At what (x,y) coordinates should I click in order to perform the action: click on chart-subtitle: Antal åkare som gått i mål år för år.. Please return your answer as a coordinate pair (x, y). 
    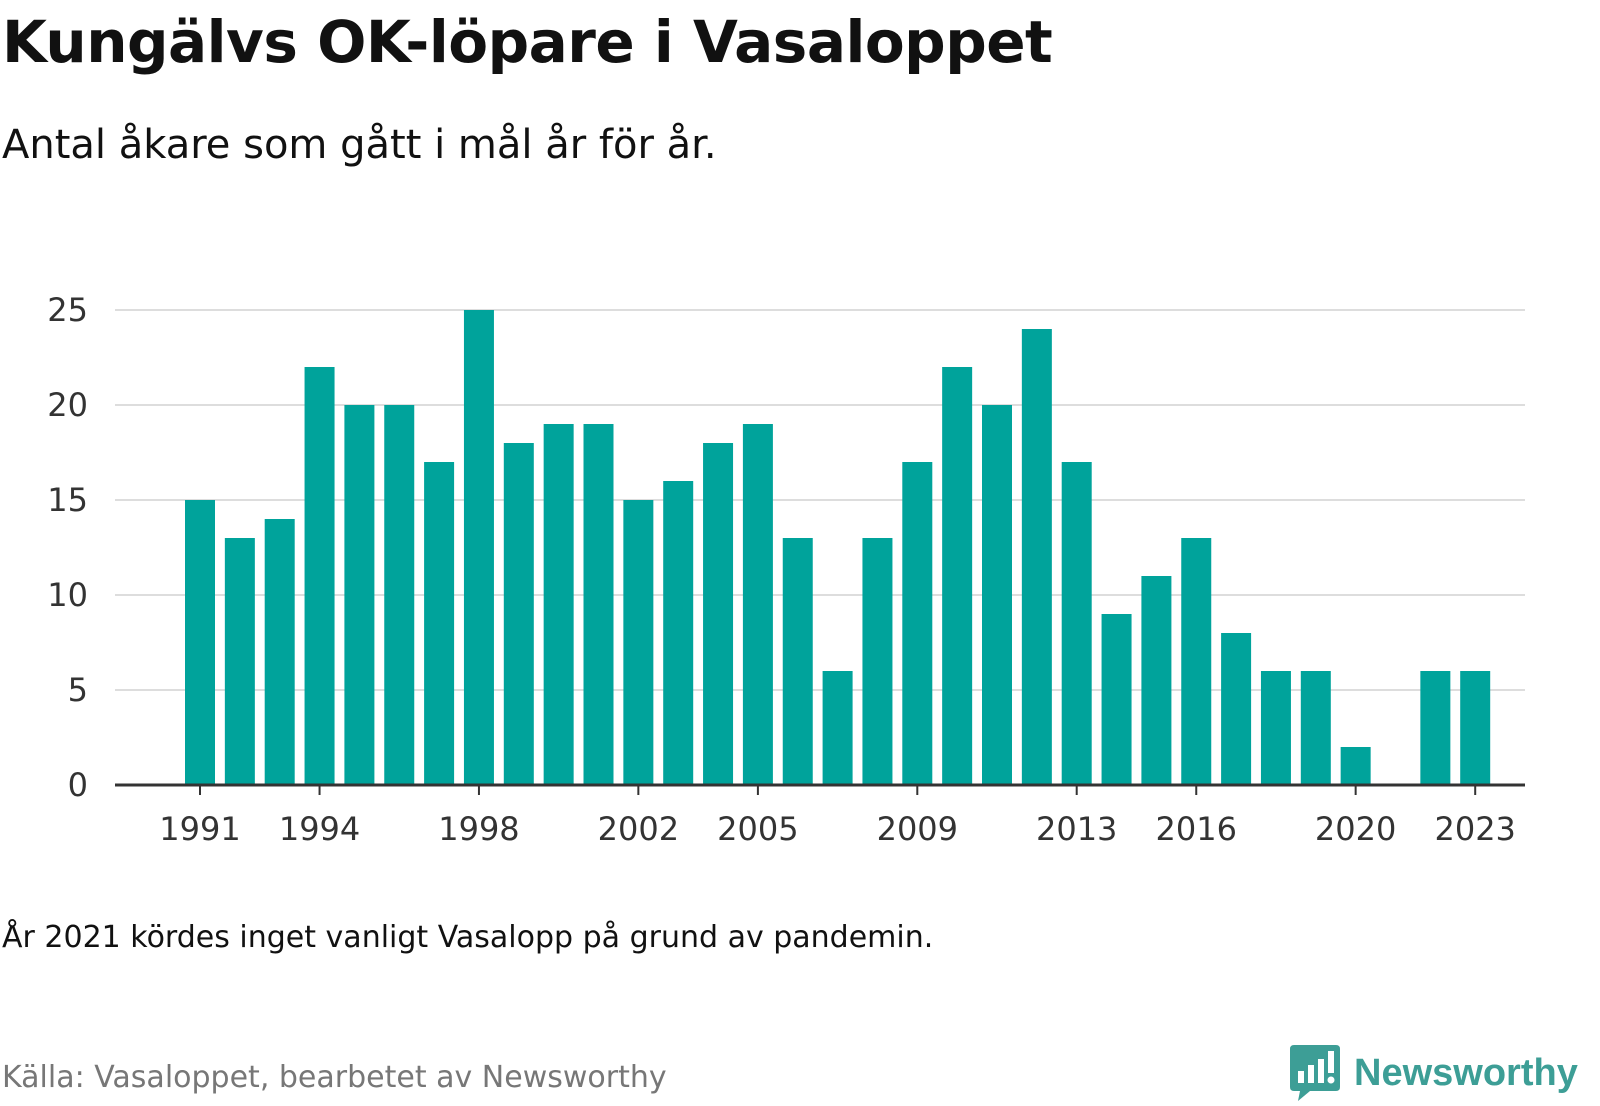
    Looking at the image, I should click on (359, 145).